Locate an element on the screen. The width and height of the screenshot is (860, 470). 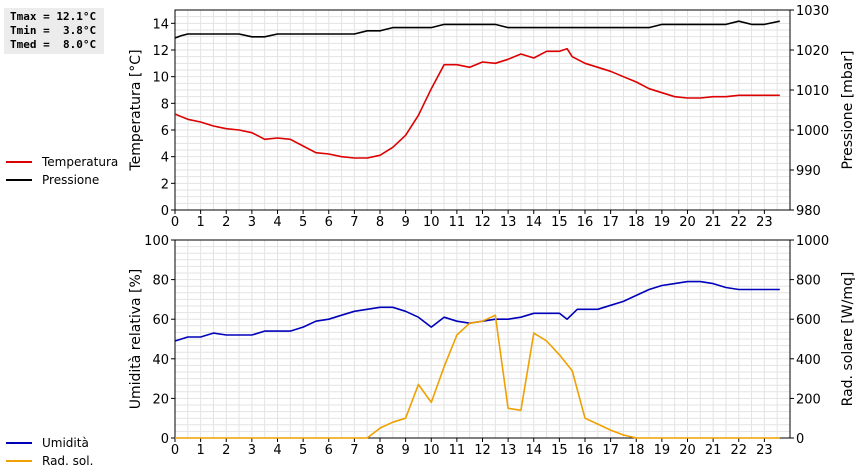
chart1-x-tick-label: 8 is located at coordinates (380, 222).